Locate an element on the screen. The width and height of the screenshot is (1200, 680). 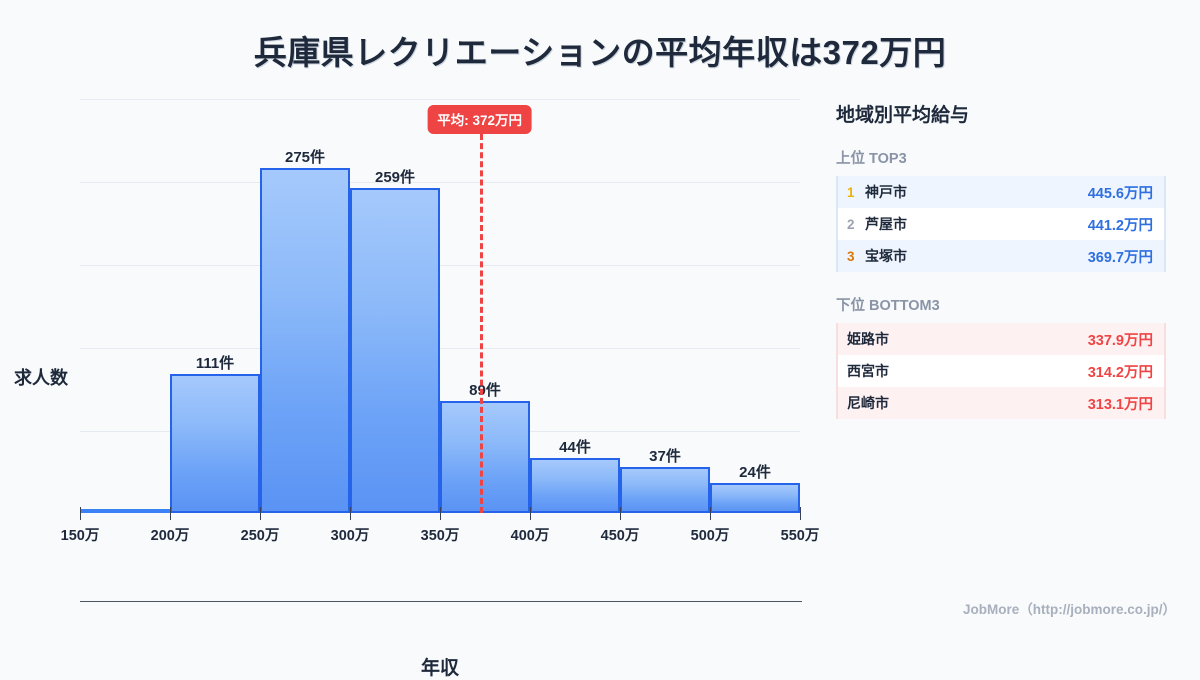
table-row: 西宮市 314.2万円 is located at coordinates (1001, 371).